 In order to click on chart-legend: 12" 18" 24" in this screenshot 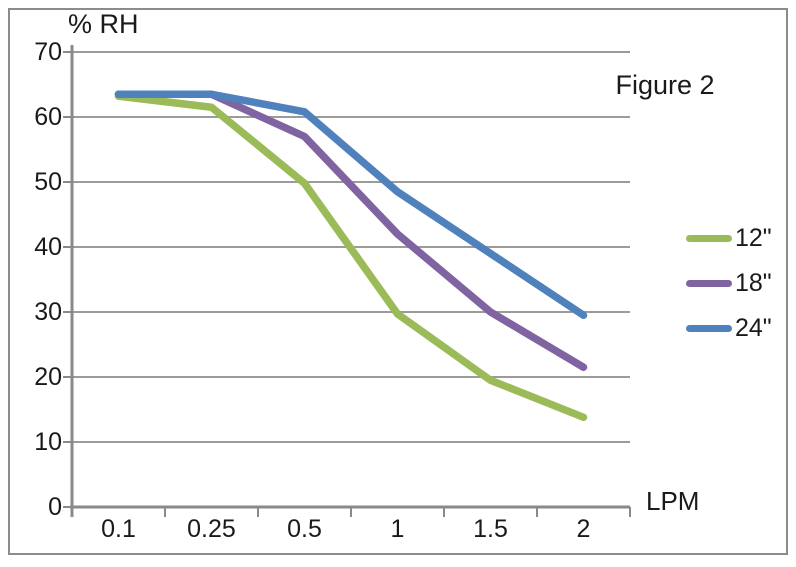, I will do `click(729, 290)`.